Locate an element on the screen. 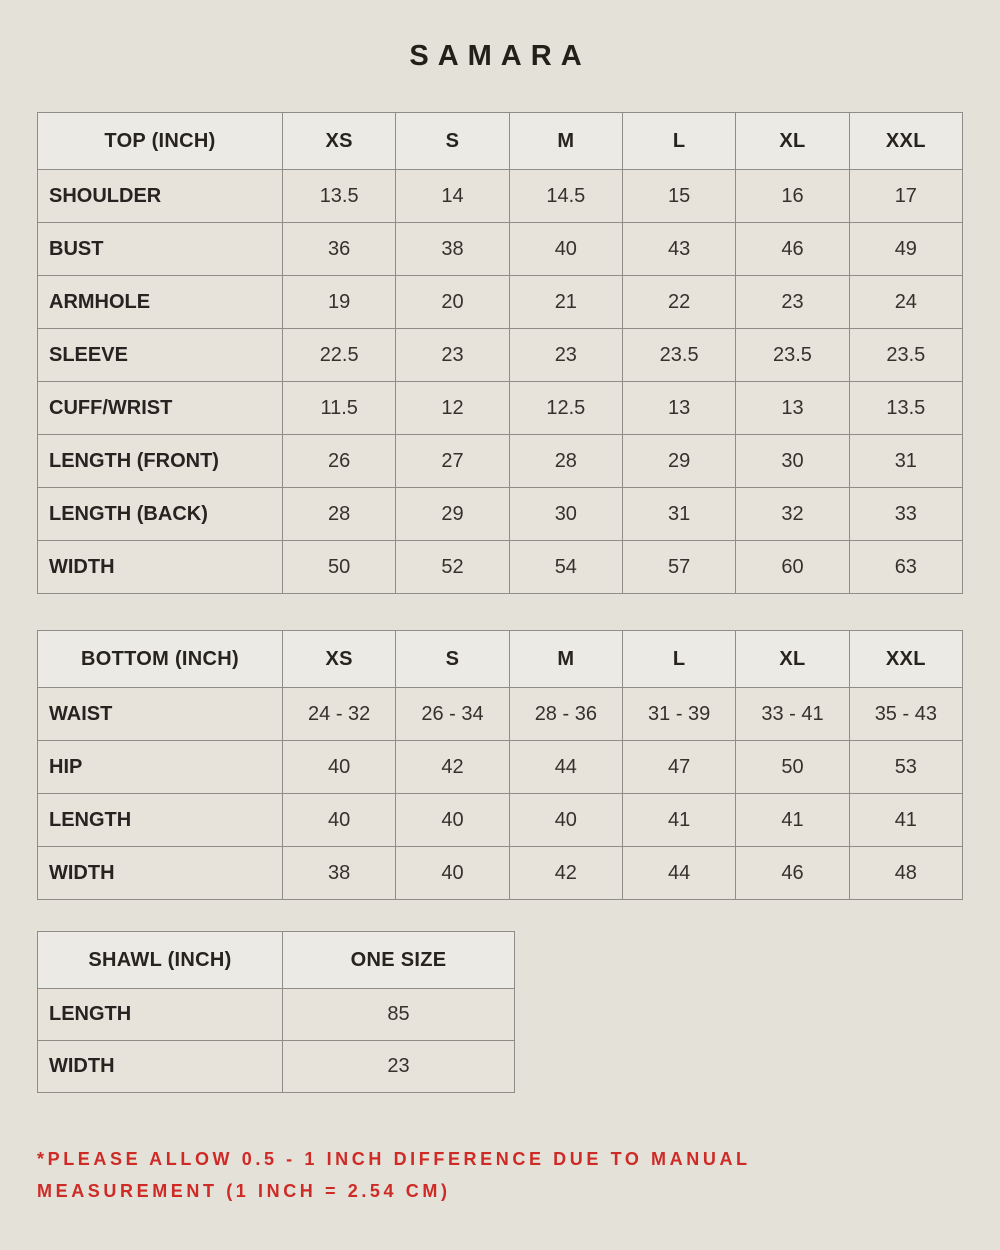 Image resolution: width=1000 pixels, height=1250 pixels. table-row: WIDTH 38 40 42 44 46 48 is located at coordinates (500, 873).